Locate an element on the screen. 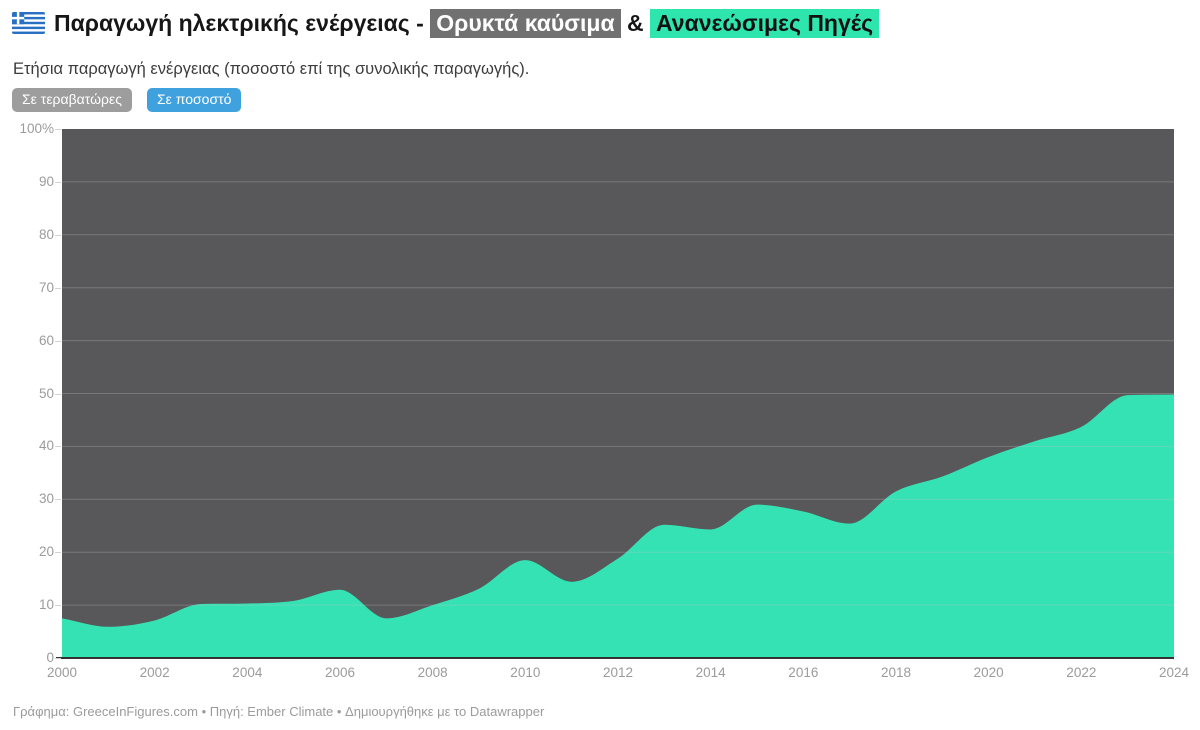 The width and height of the screenshot is (1200, 730). title-ampersand: & is located at coordinates (635, 23).